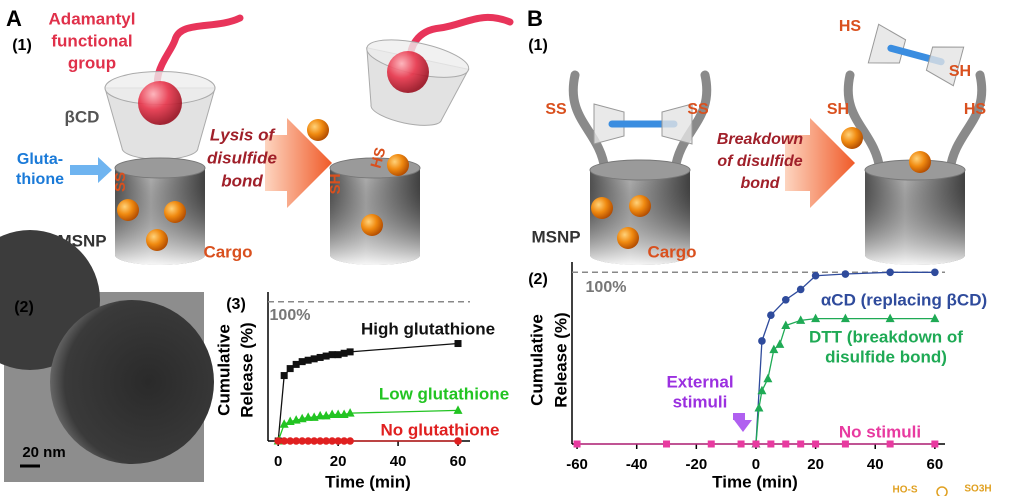  What do you see at coordinates (904, 299) in the screenshot?
I see `series-label: αCD (replacing βCD)` at bounding box center [904, 299].